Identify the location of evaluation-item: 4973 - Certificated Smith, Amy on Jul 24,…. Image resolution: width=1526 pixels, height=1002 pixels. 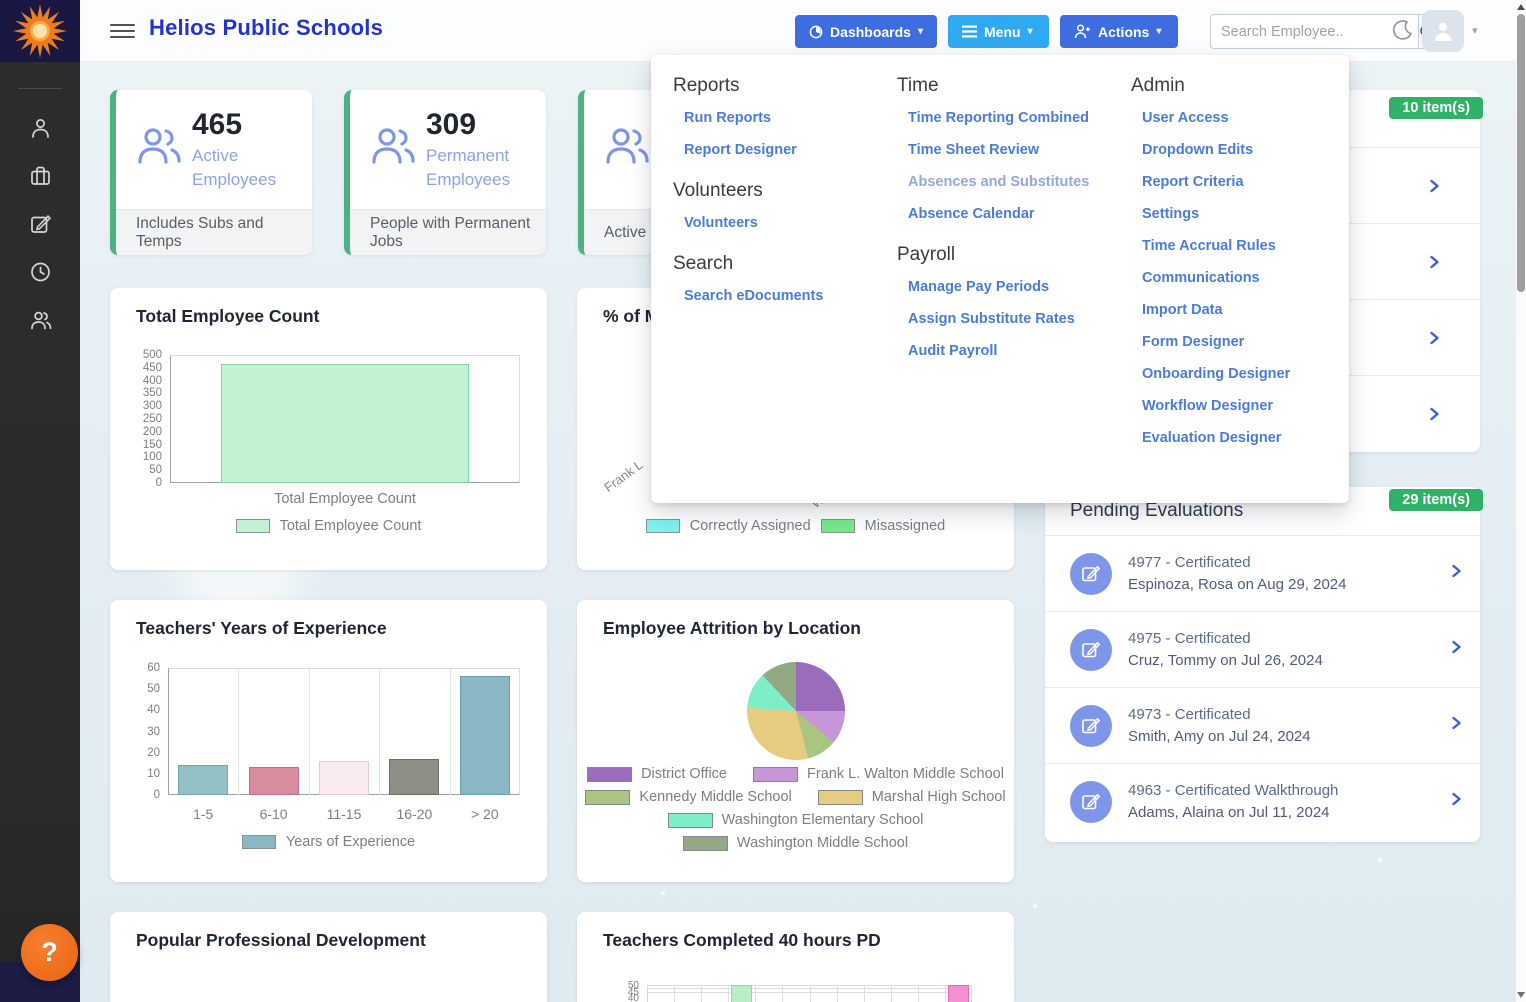
(1262, 725).